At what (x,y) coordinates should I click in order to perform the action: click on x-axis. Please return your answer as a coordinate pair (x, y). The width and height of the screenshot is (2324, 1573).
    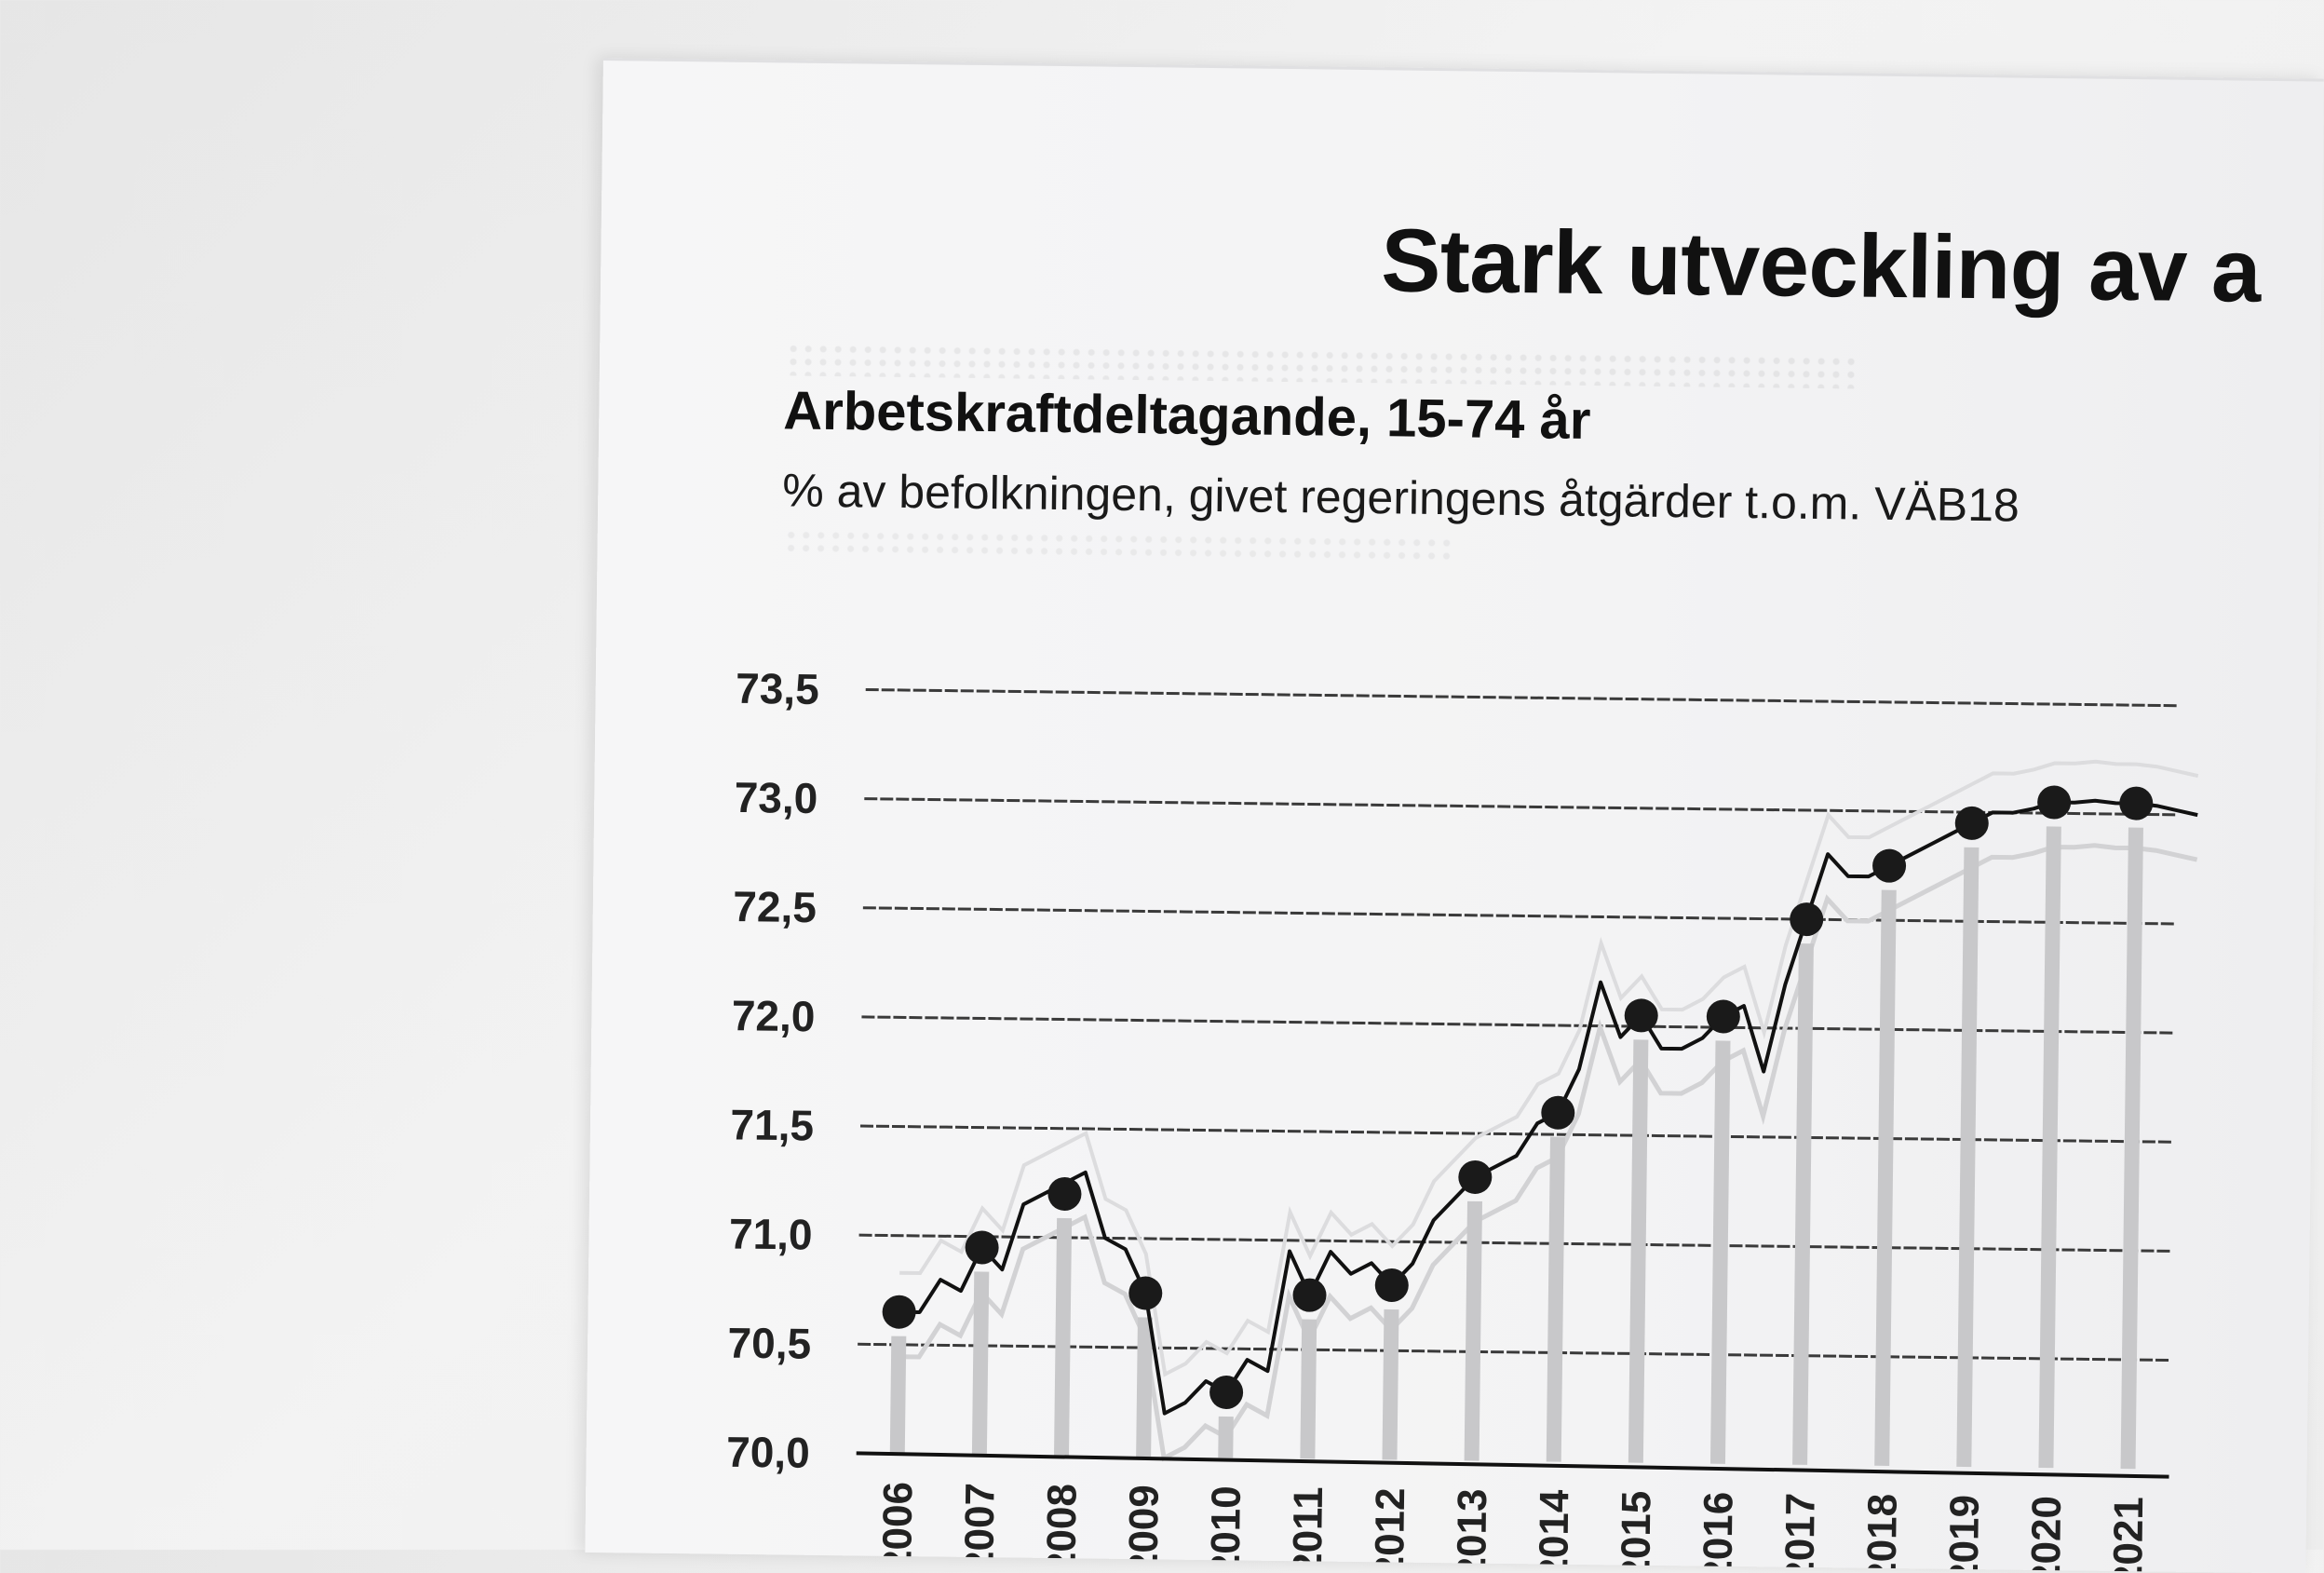
    Looking at the image, I should click on (1513, 1465).